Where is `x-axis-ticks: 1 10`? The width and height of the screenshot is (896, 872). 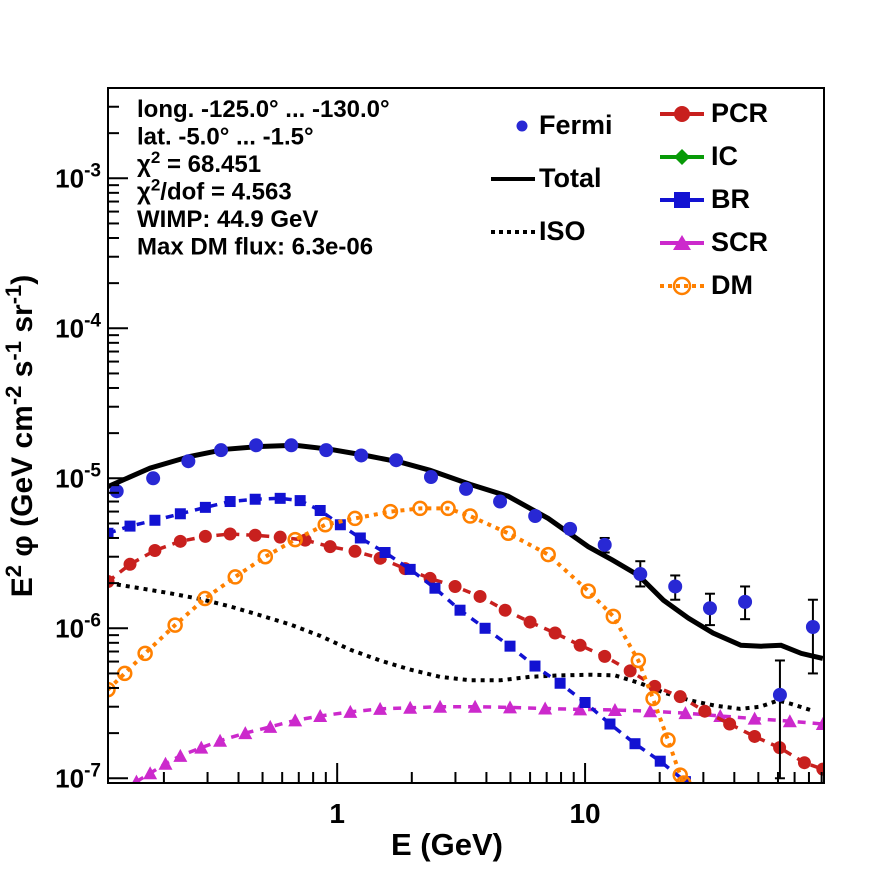
x-axis-ticks: 1 10 is located at coordinates (492, 796).